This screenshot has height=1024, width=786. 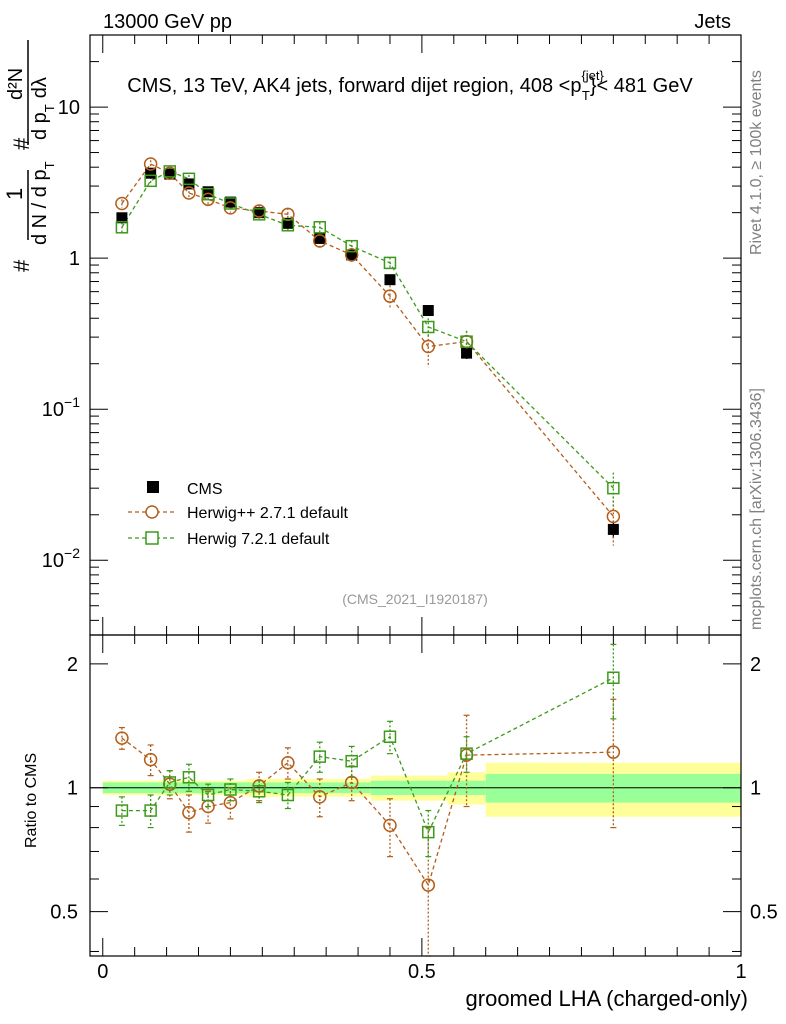 What do you see at coordinates (755, 789) in the screenshot?
I see `ratio-ytick-label-right: 1` at bounding box center [755, 789].